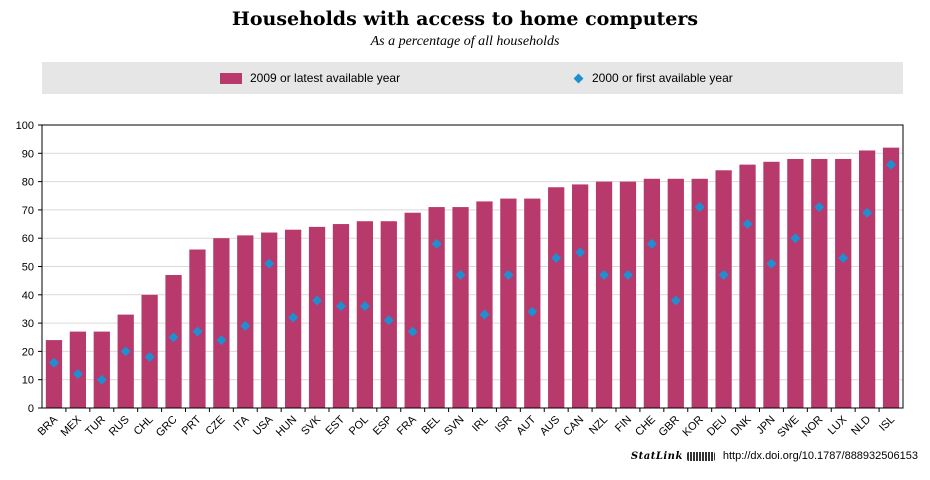 This screenshot has height=480, width=930. Describe the element at coordinates (241, 423) in the screenshot. I see `x-tick-label: ITA` at that location.